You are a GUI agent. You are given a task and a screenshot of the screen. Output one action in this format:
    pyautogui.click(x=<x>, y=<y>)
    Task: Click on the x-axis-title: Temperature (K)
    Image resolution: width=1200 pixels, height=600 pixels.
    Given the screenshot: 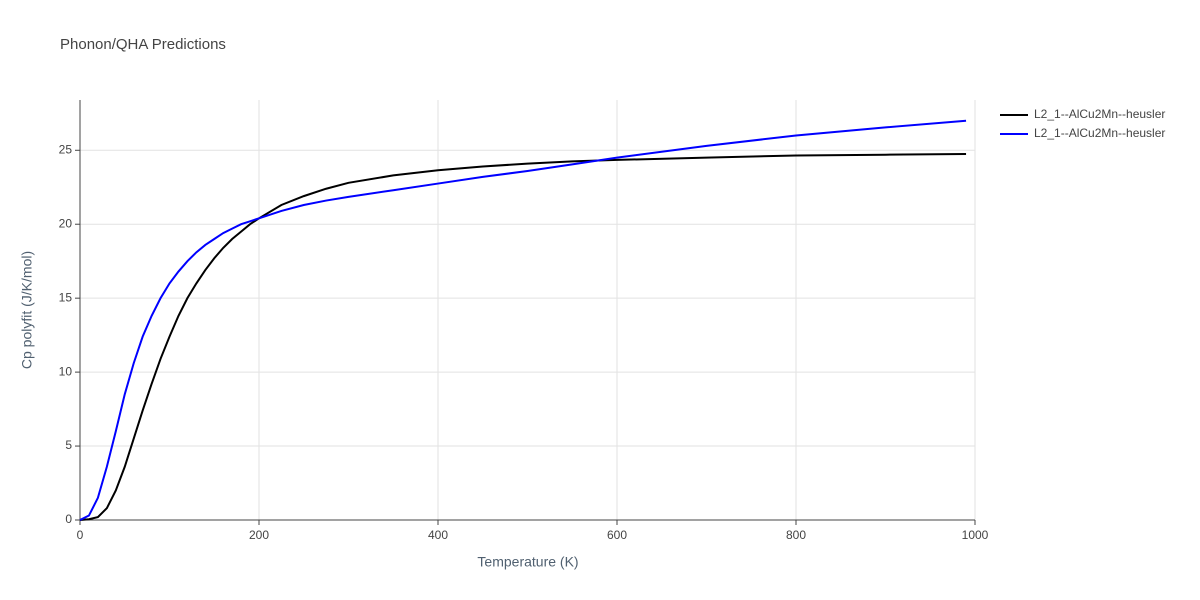 What is the action you would take?
    pyautogui.click(x=527, y=562)
    